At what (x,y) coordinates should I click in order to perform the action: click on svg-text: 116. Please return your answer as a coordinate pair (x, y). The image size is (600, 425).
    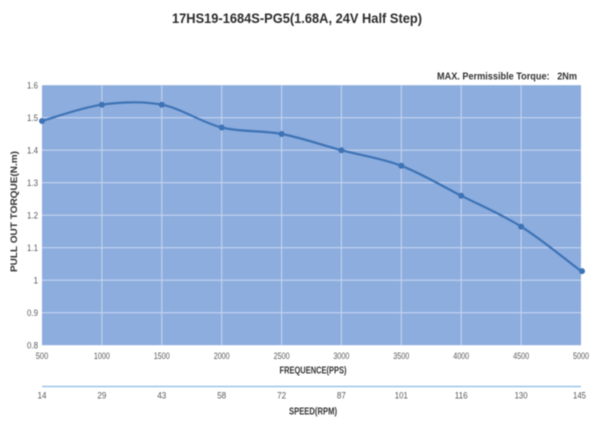
    Looking at the image, I should click on (461, 396).